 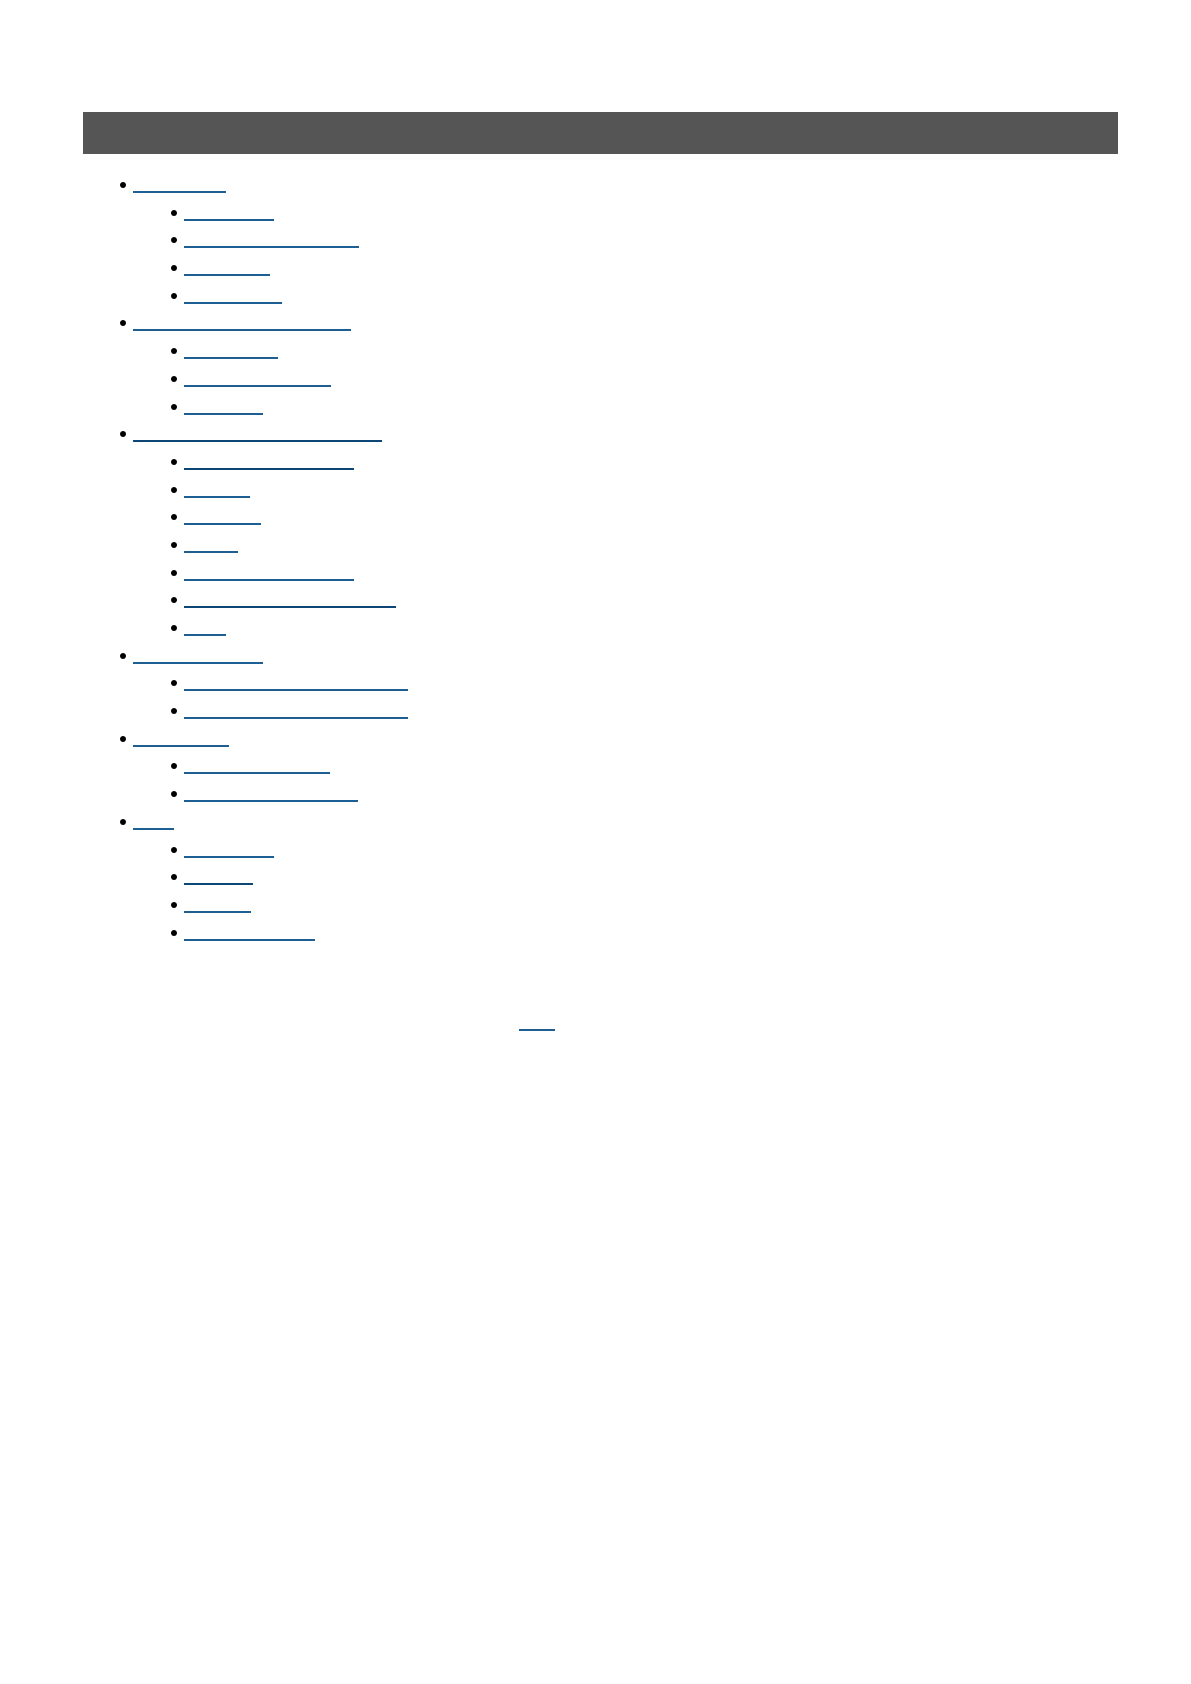 What do you see at coordinates (600, 133) in the screenshot?
I see `header-bar` at bounding box center [600, 133].